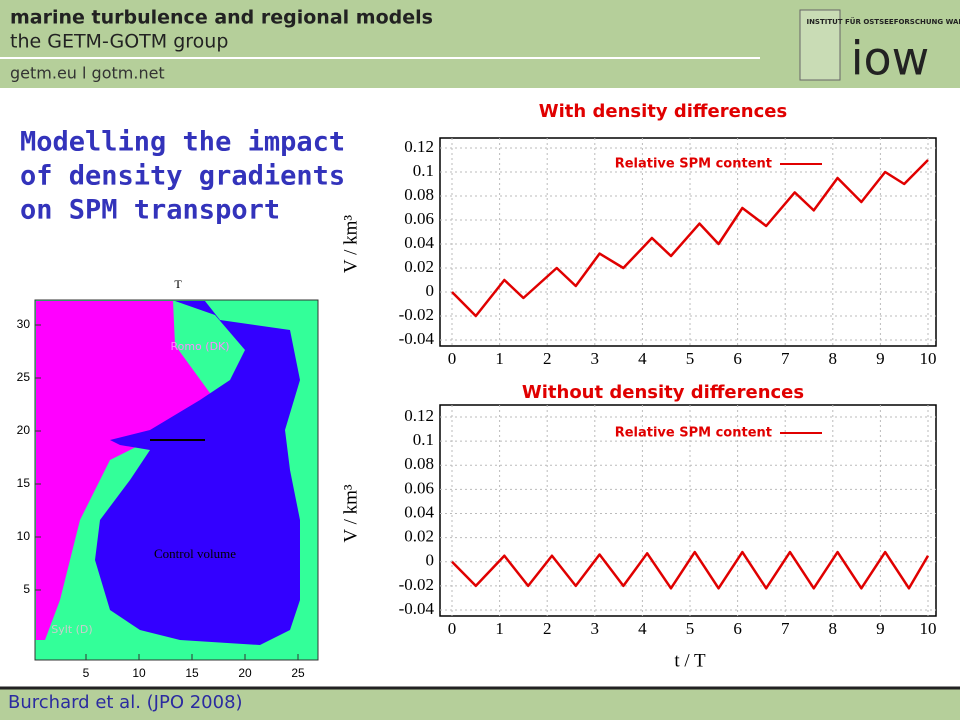 The width and height of the screenshot is (960, 720). What do you see at coordinates (245, 673) in the screenshot?
I see `map-x-tick-label: 20` at bounding box center [245, 673].